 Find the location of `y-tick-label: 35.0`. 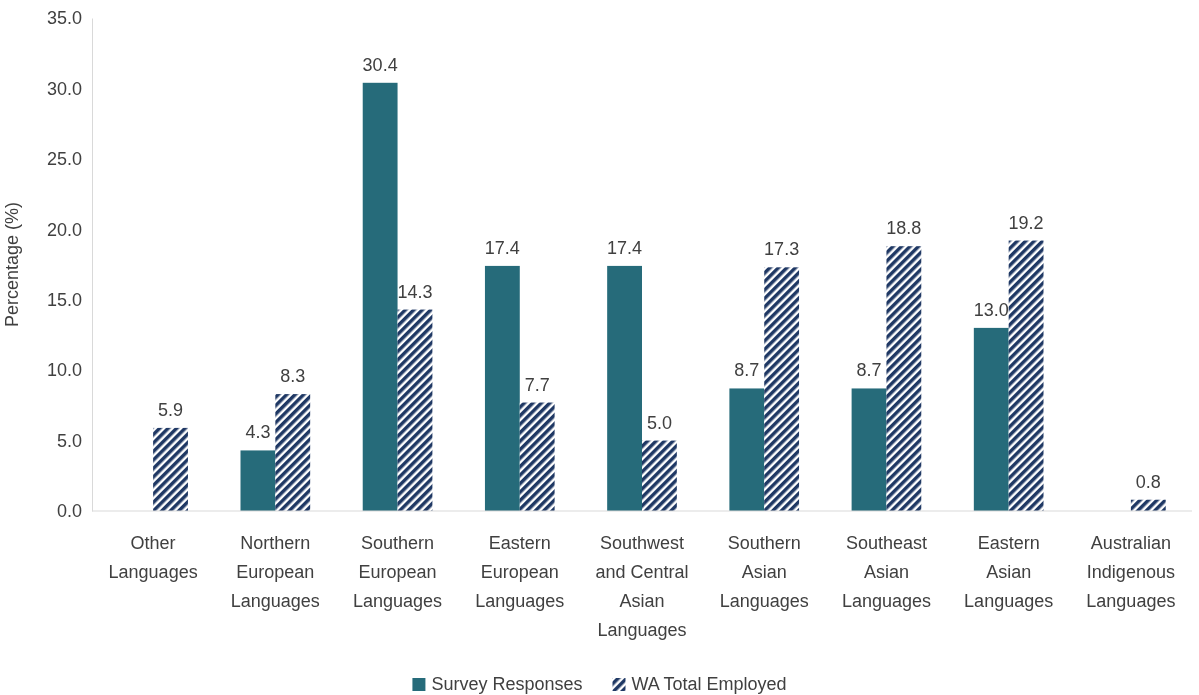

y-tick-label: 35.0 is located at coordinates (64, 18).